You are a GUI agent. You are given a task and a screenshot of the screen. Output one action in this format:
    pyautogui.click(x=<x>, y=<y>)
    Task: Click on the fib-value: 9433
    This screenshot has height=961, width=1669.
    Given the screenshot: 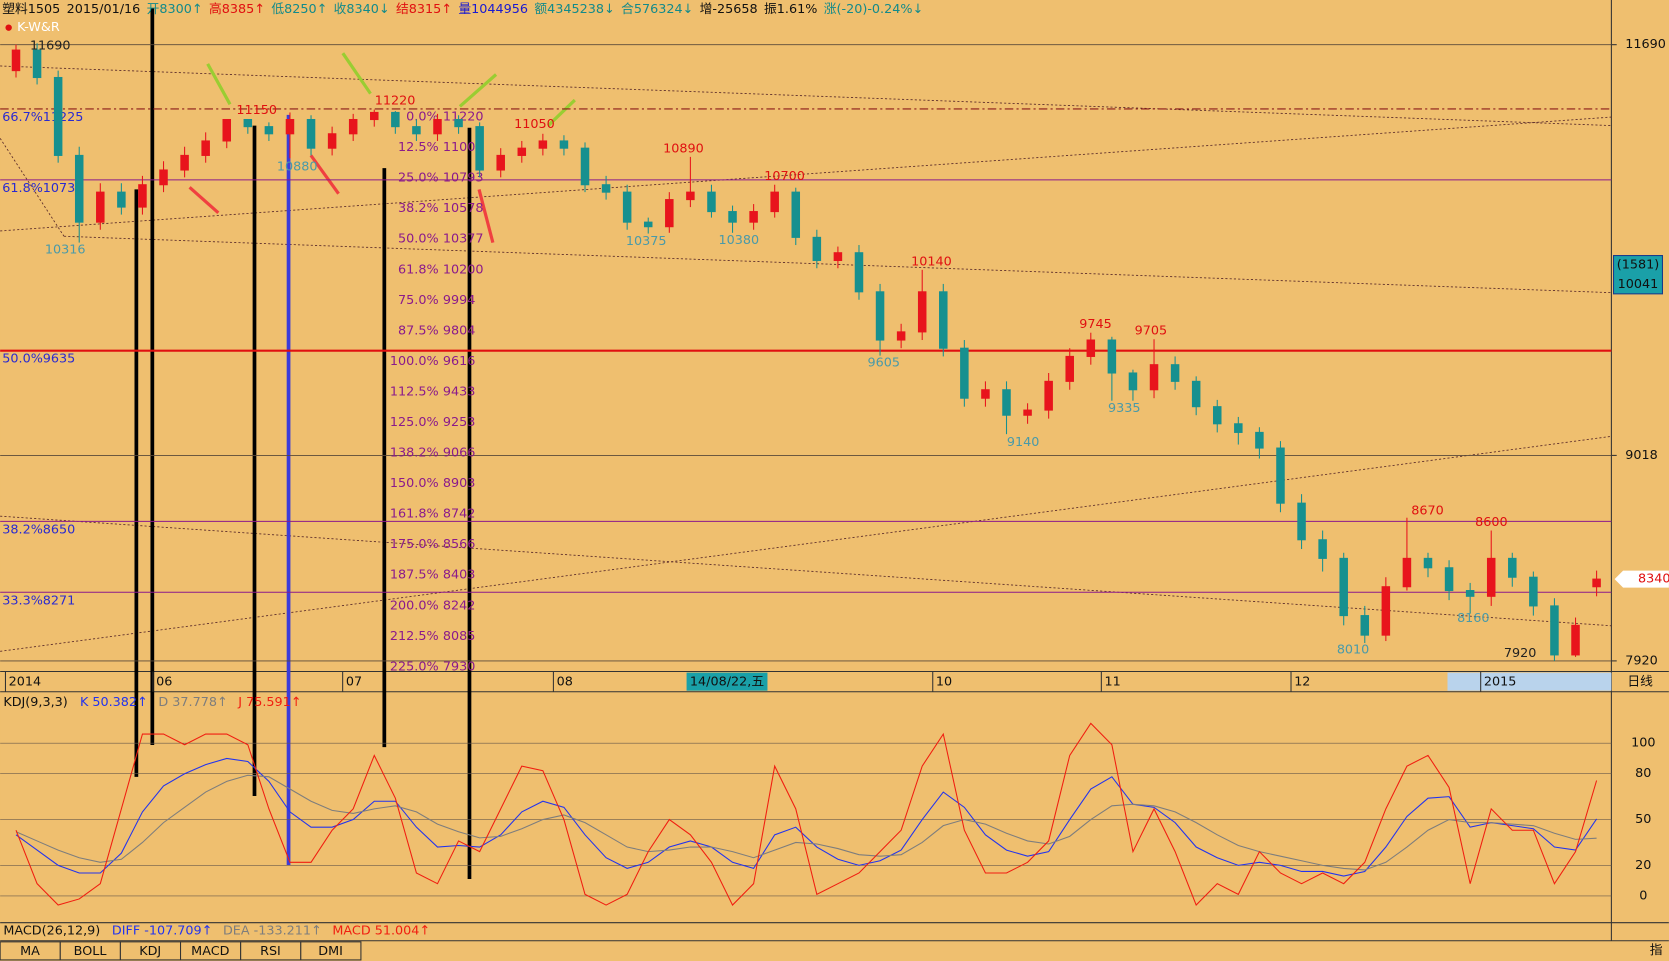 What is the action you would take?
    pyautogui.click(x=459, y=391)
    